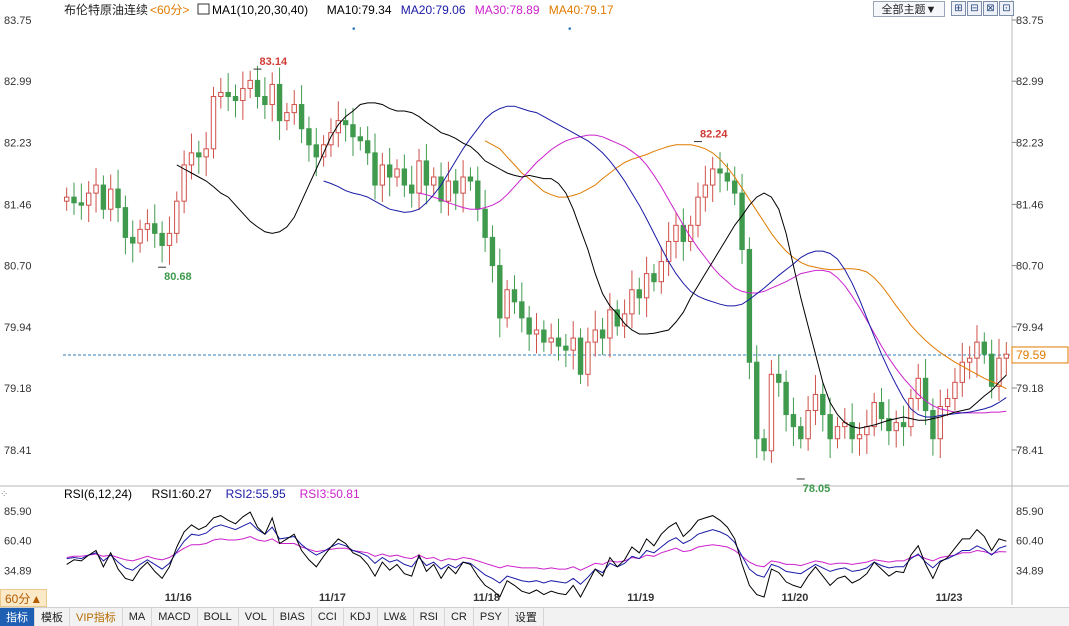 Image resolution: width=1069 pixels, height=626 pixels. I want to click on price-tick-label-left: 79.18, so click(18, 389).